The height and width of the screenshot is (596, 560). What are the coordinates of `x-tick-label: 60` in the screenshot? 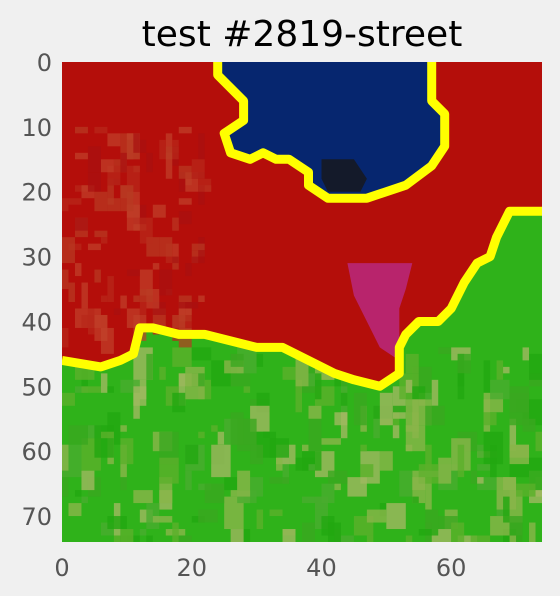 It's located at (451, 568).